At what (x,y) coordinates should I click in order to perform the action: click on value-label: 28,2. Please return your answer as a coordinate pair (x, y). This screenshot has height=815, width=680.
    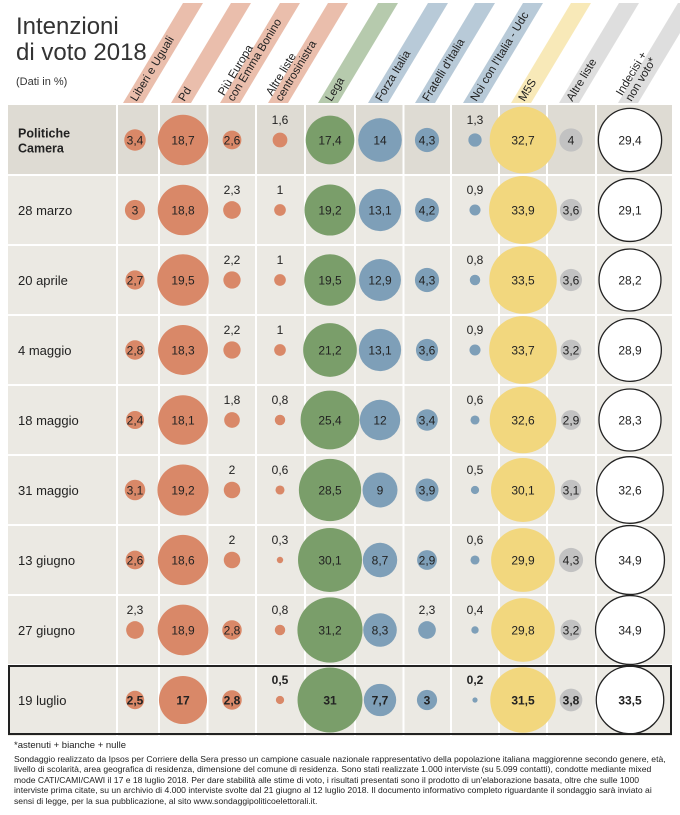
    Looking at the image, I should click on (630, 281).